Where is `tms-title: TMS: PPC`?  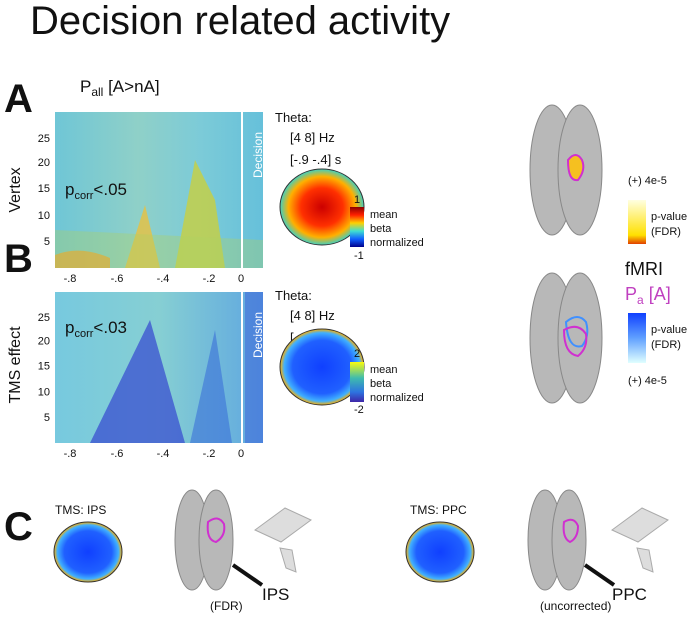
tms-title: TMS: PPC is located at coordinates (438, 510).